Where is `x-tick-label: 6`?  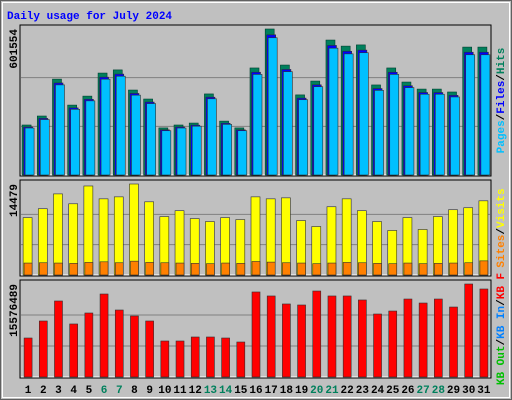 x-tick-label: 6 is located at coordinates (104, 391).